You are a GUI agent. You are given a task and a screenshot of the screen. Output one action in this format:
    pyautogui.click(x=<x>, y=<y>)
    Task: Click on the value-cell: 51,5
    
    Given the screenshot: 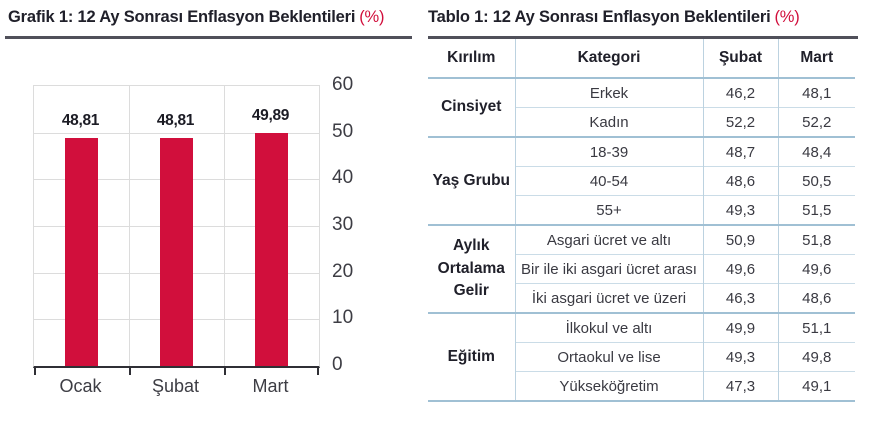 What is the action you would take?
    pyautogui.click(x=816, y=210)
    